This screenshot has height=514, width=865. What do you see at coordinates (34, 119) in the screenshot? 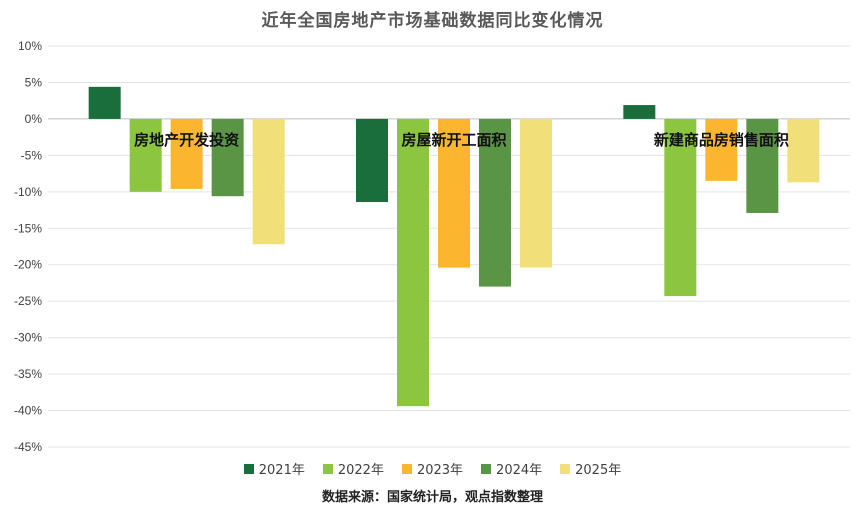
I see `y-tick-label: 0%` at bounding box center [34, 119].